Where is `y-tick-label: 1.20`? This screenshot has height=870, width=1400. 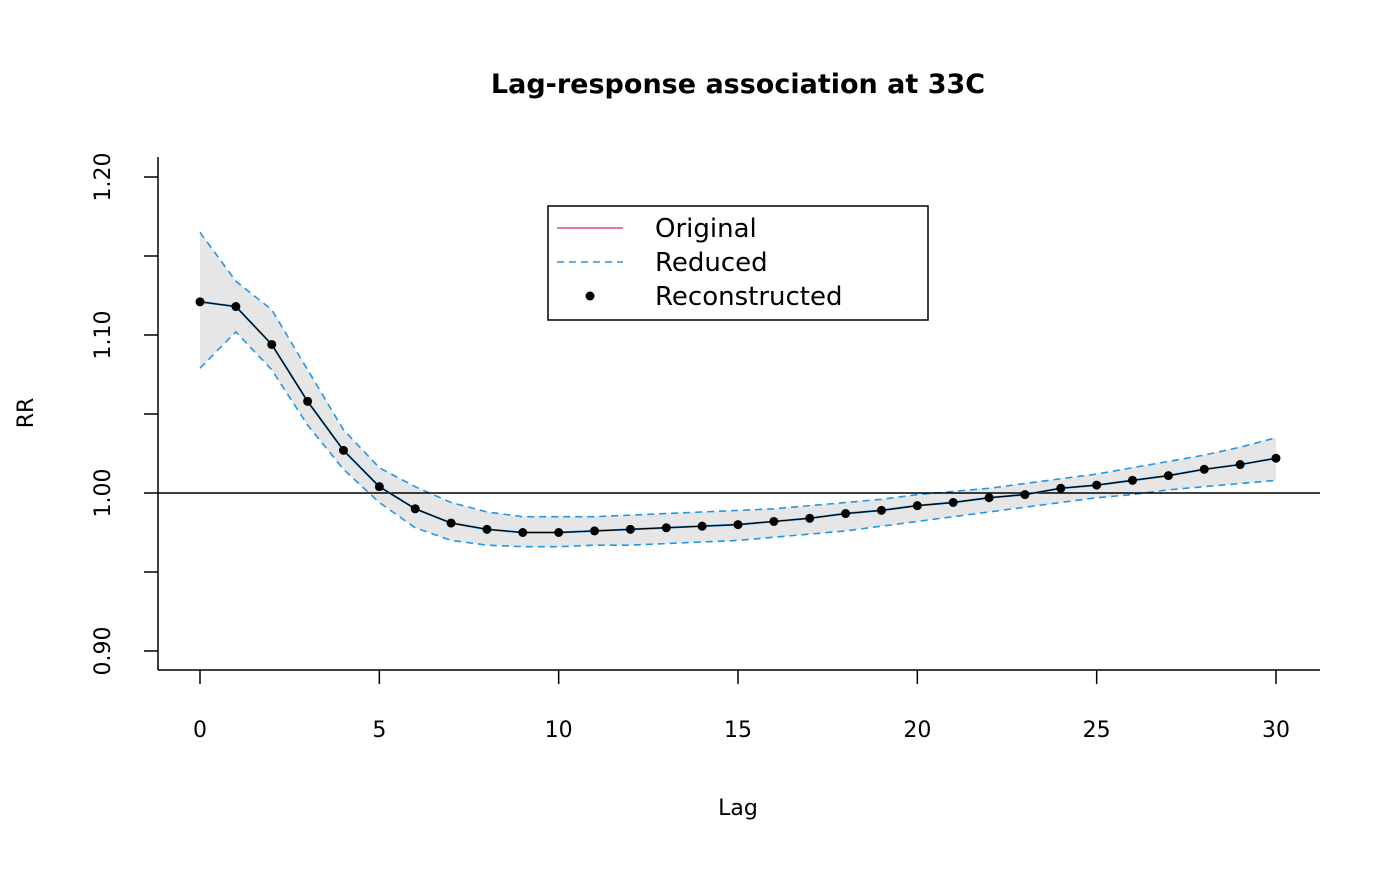
y-tick-label: 1.20 is located at coordinates (103, 177).